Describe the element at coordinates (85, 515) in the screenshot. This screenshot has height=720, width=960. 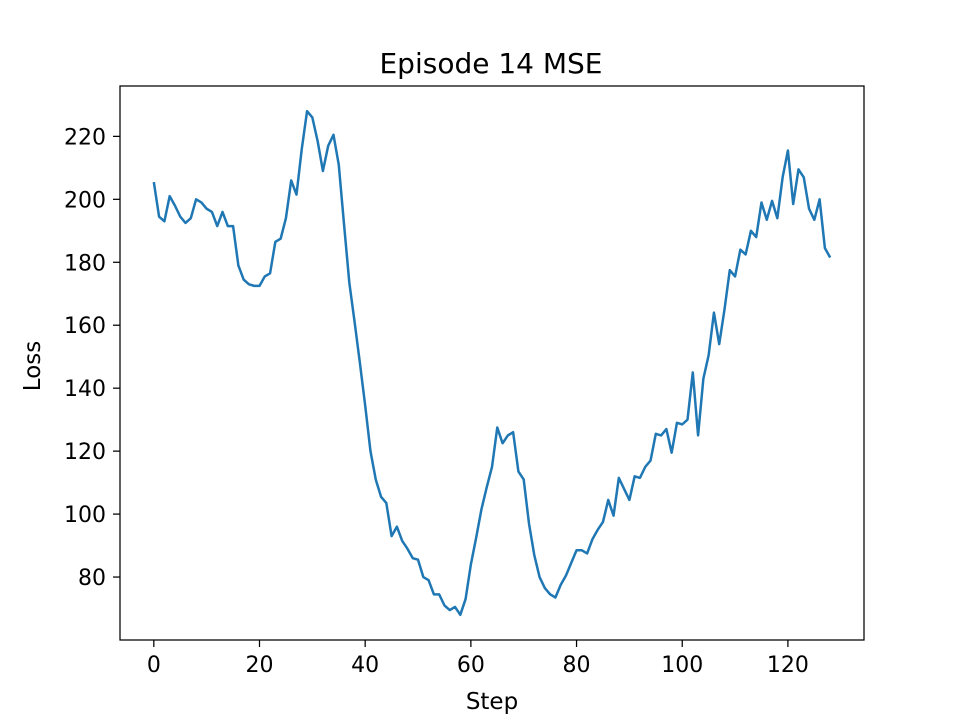
I see `y-tick-label: 100` at that location.